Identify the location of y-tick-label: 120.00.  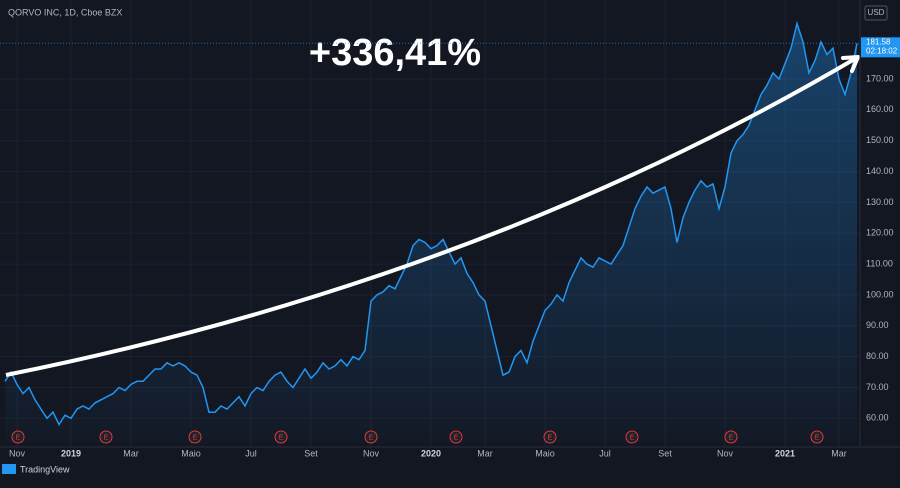
(880, 233).